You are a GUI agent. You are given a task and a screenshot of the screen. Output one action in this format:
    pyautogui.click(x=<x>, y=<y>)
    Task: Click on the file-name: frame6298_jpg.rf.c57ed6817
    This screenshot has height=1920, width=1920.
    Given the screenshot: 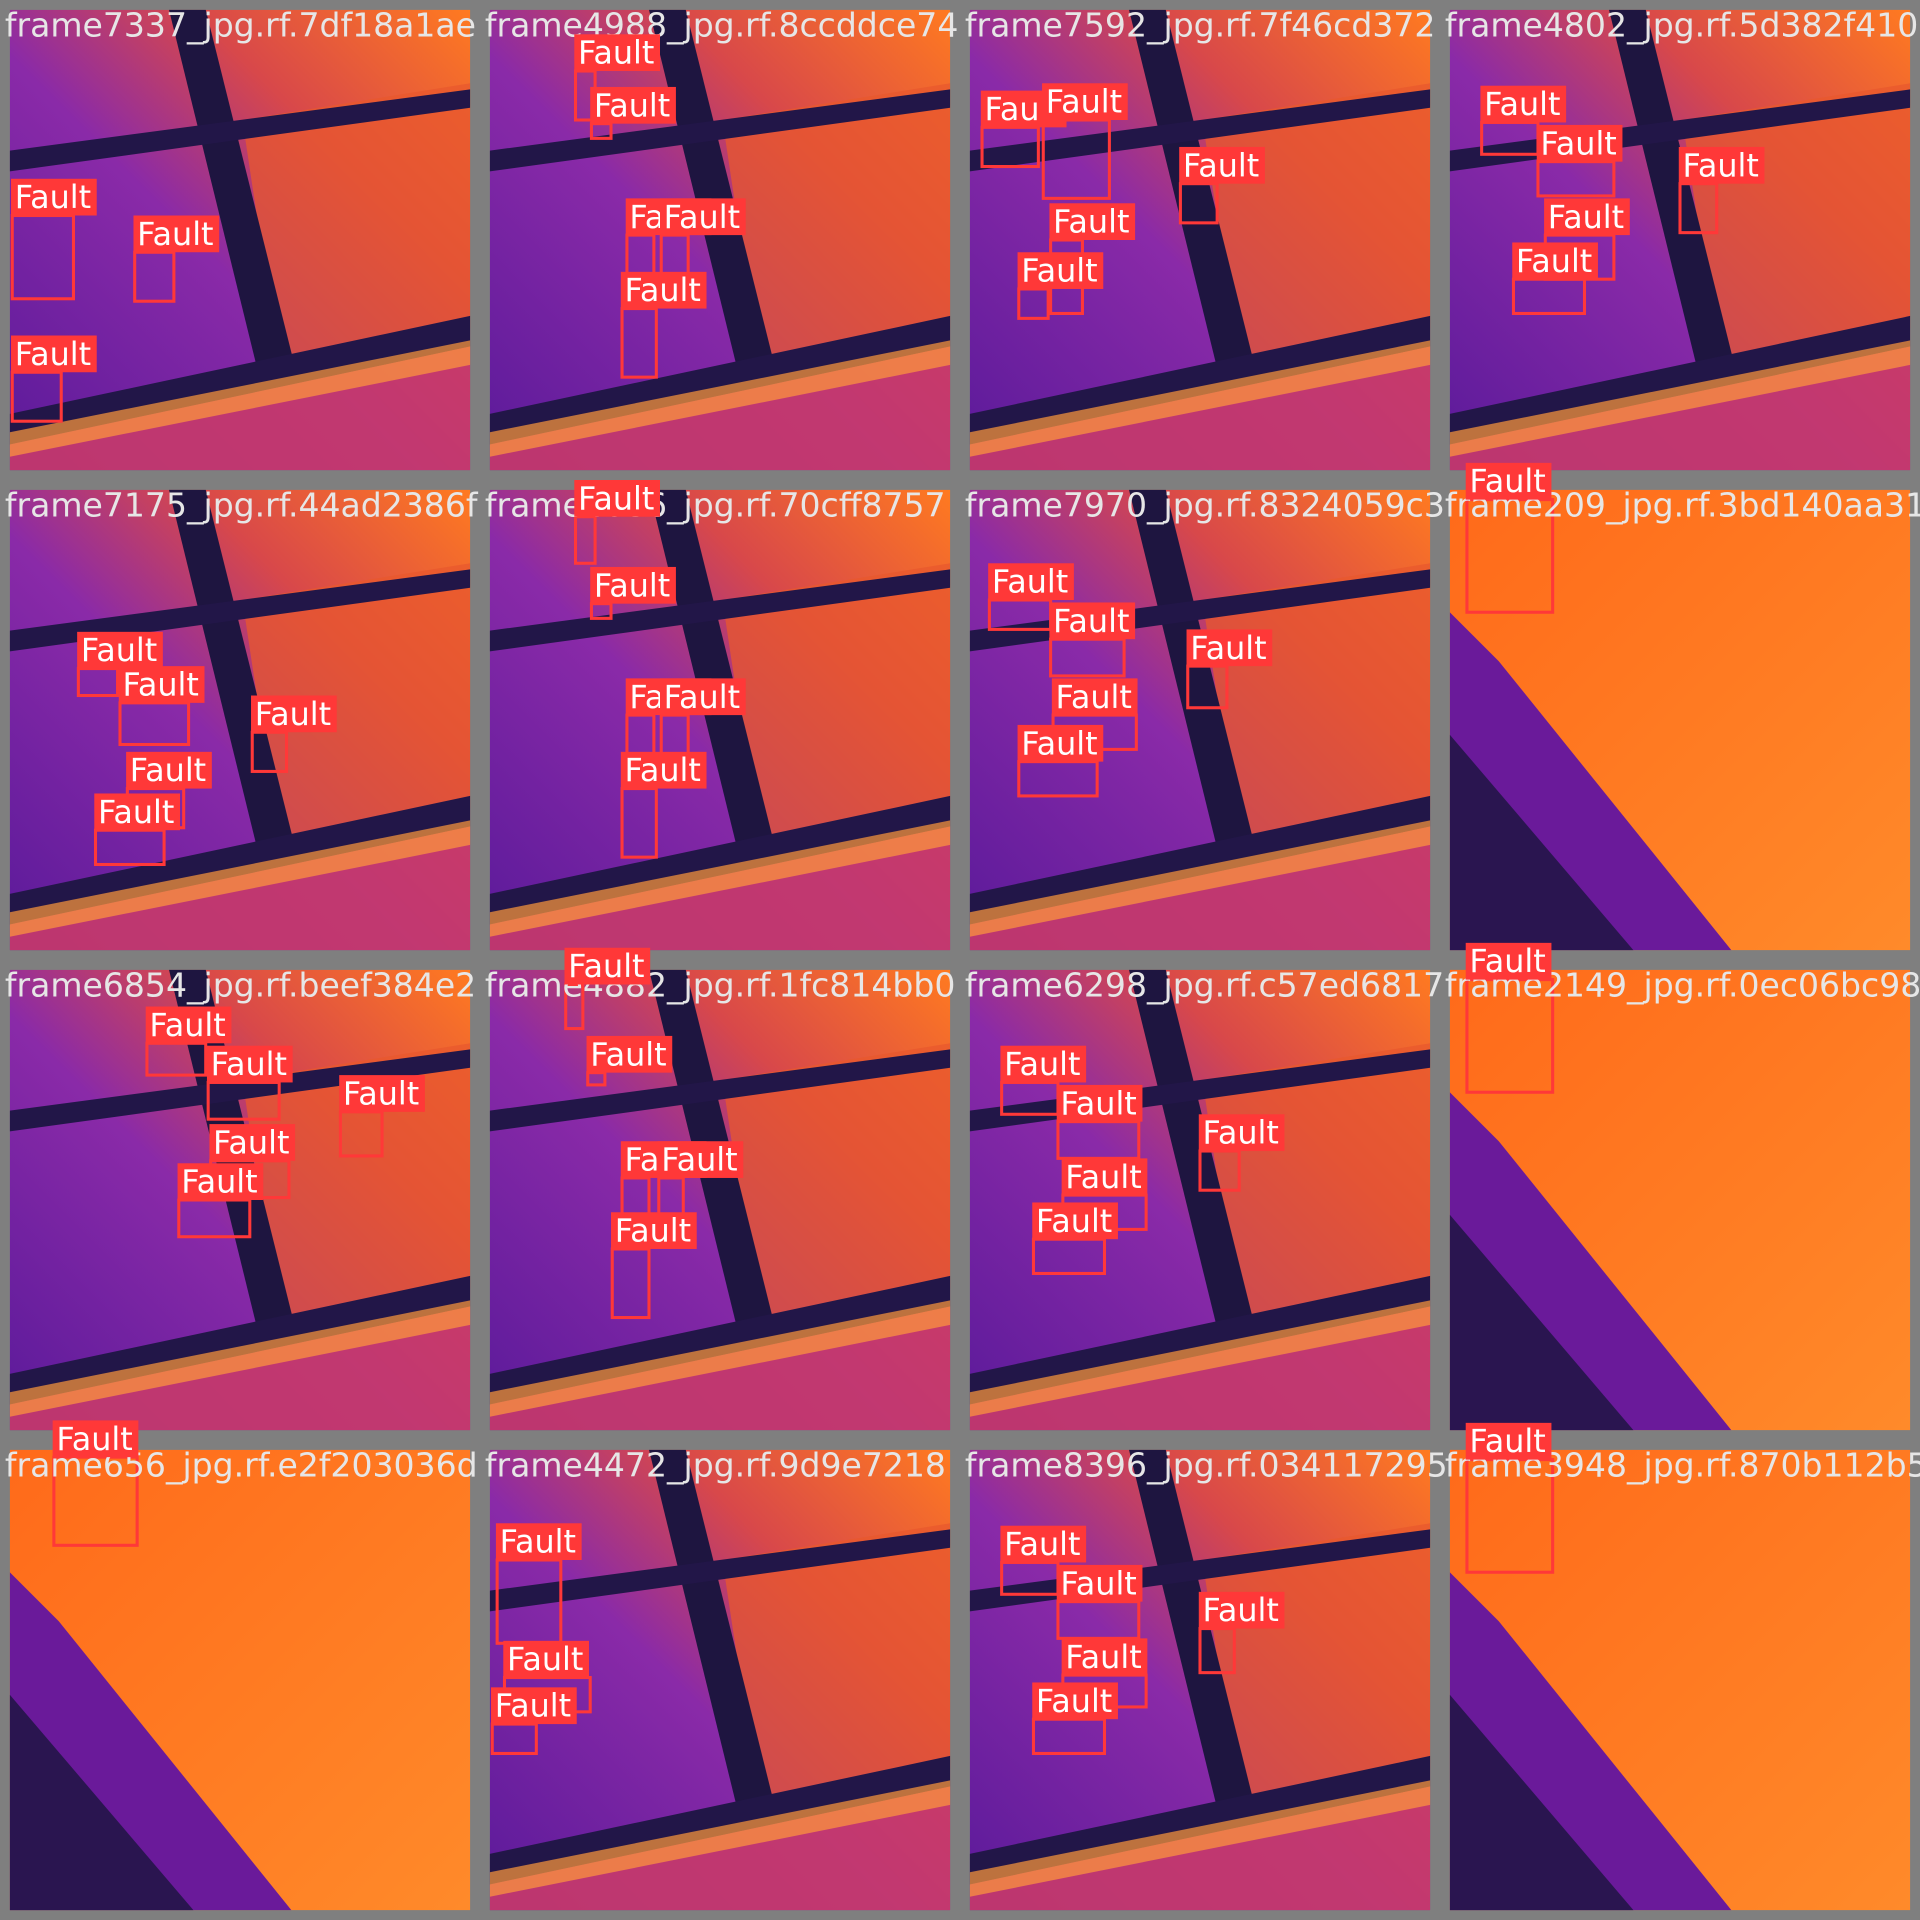 What is the action you would take?
    pyautogui.click(x=1204, y=985)
    